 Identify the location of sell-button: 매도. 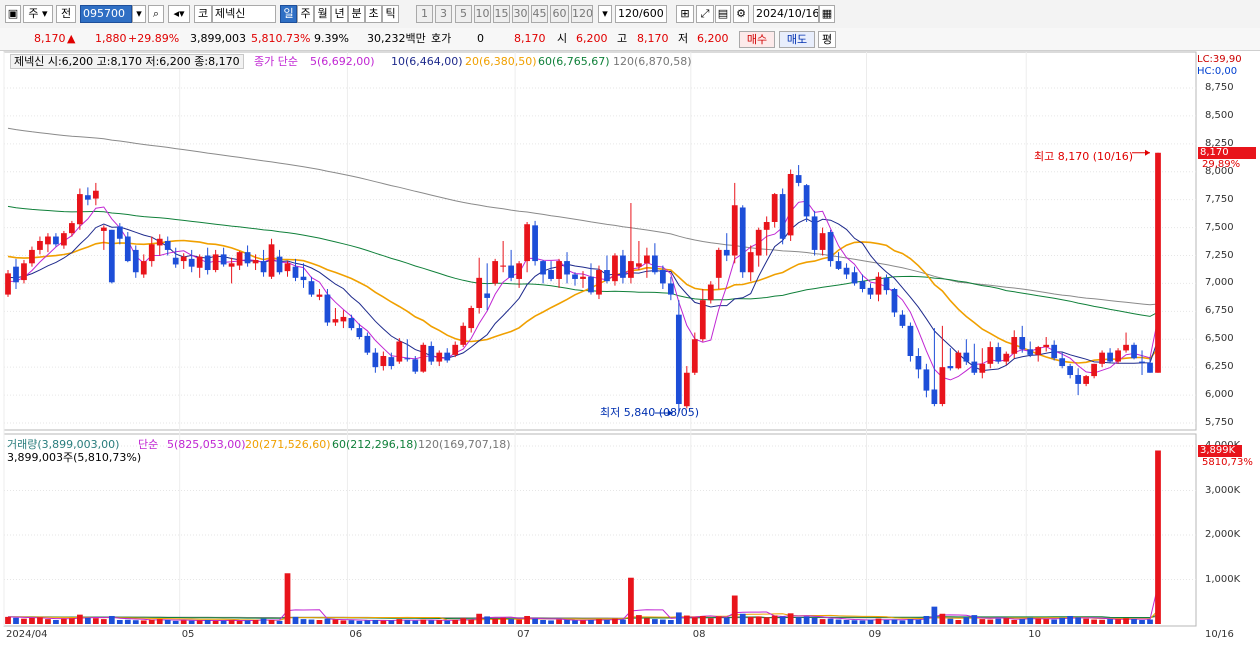
(797, 39).